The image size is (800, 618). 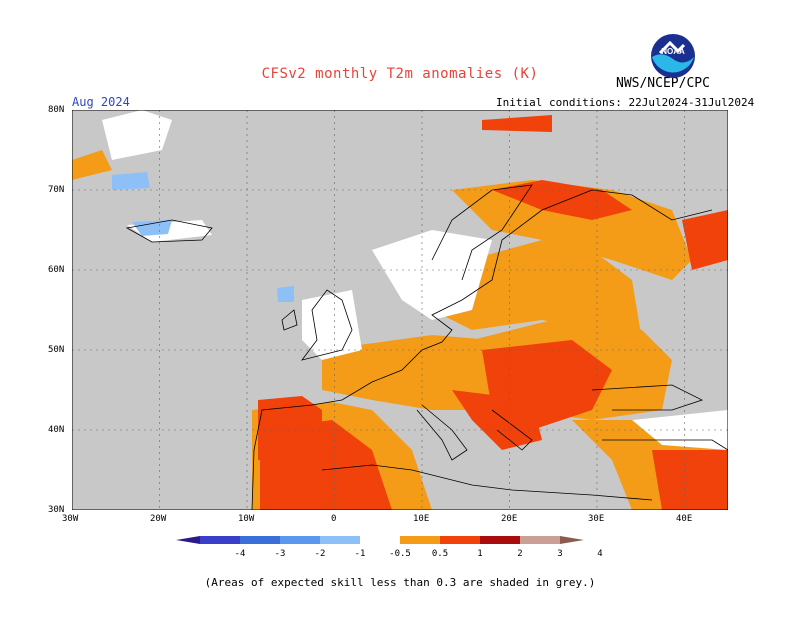 I want to click on initial-conditions: Initial conditions: 22Jul2024-31Jul2024, so click(x=625, y=102).